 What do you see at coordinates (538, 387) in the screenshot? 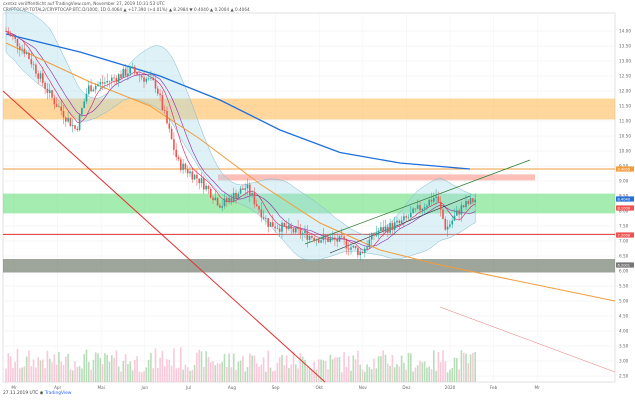
I see `time-tick: Mr` at bounding box center [538, 387].